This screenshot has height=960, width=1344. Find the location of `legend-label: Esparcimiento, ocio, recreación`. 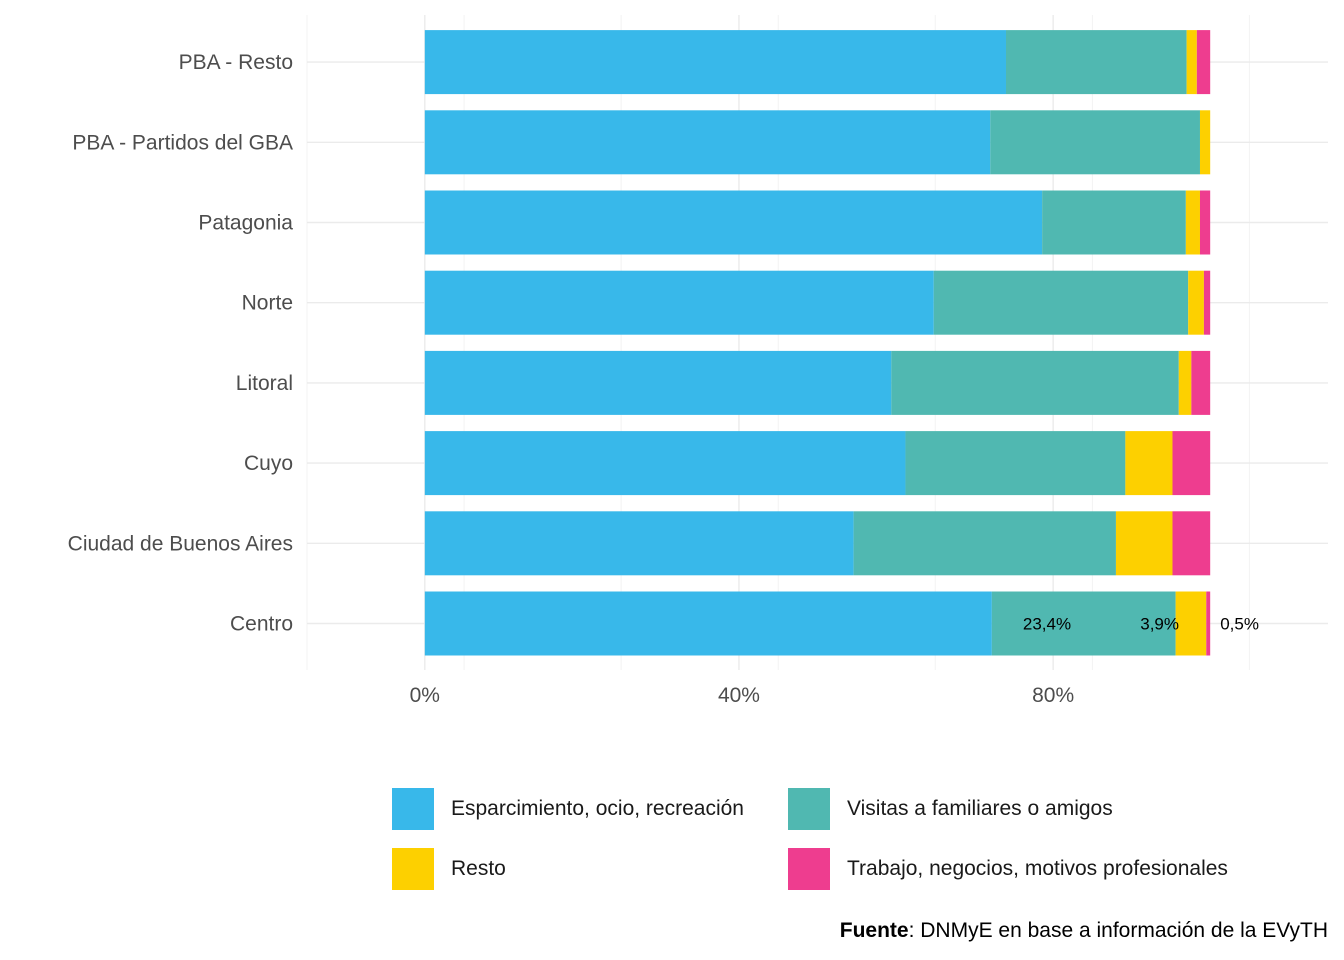

legend-label: Esparcimiento, ocio, recreación is located at coordinates (597, 808).